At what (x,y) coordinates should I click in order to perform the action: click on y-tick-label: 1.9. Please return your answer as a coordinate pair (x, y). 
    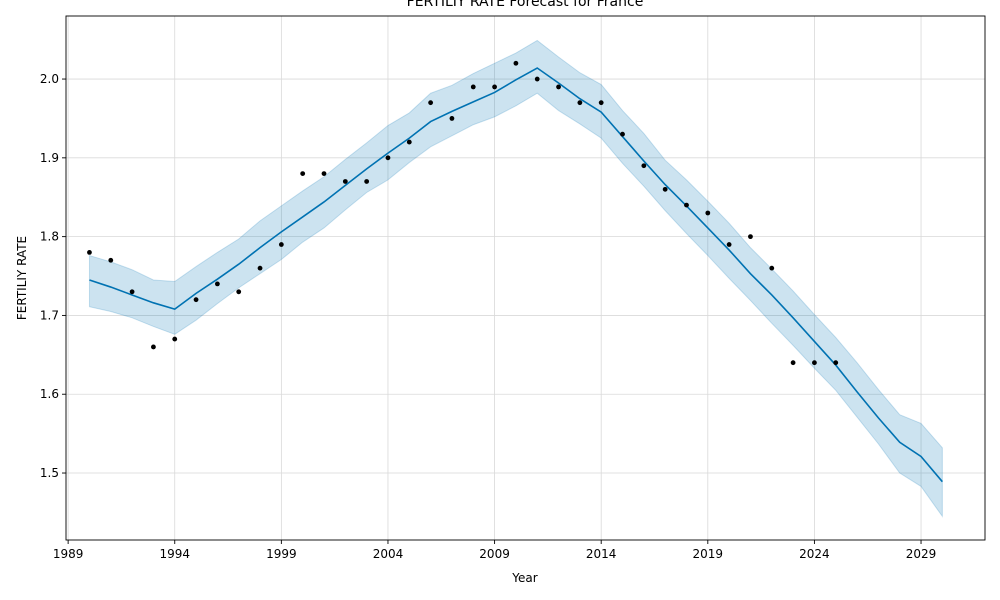
    Looking at the image, I should click on (49, 158).